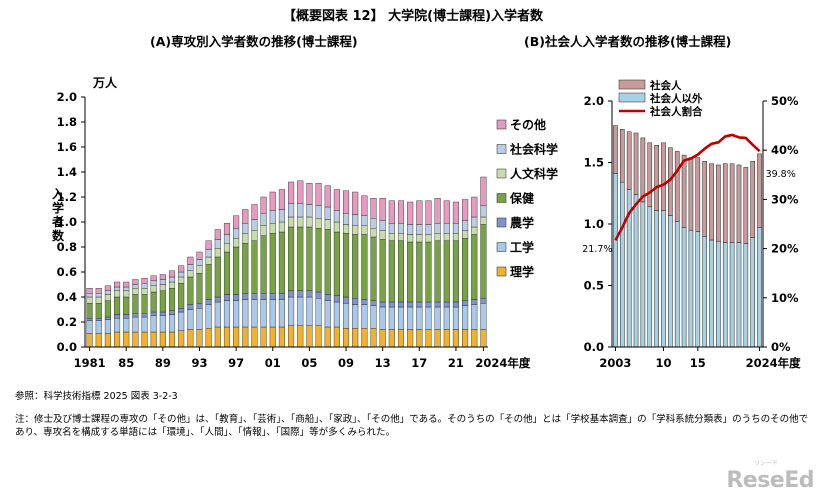  I want to click on bar-a-s3-1998, so click(245, 268).